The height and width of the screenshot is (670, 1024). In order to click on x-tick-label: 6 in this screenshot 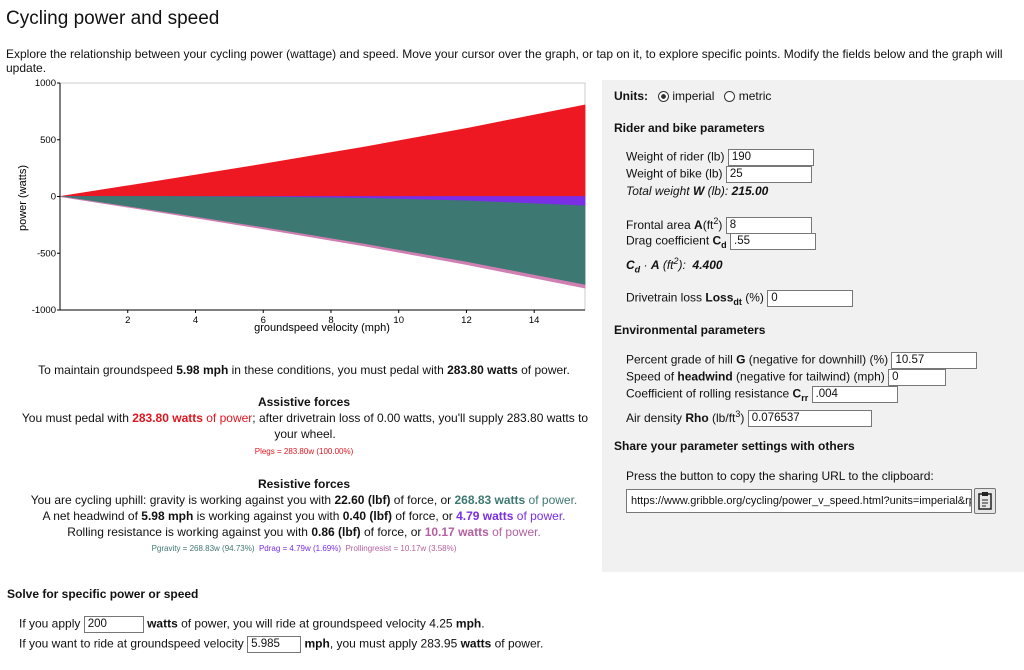, I will do `click(263, 320)`.